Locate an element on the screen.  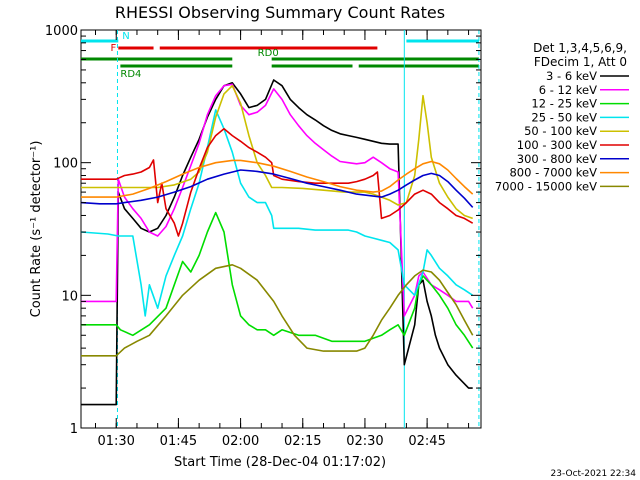
flag-rd0-label: RD0 is located at coordinates (268, 53).